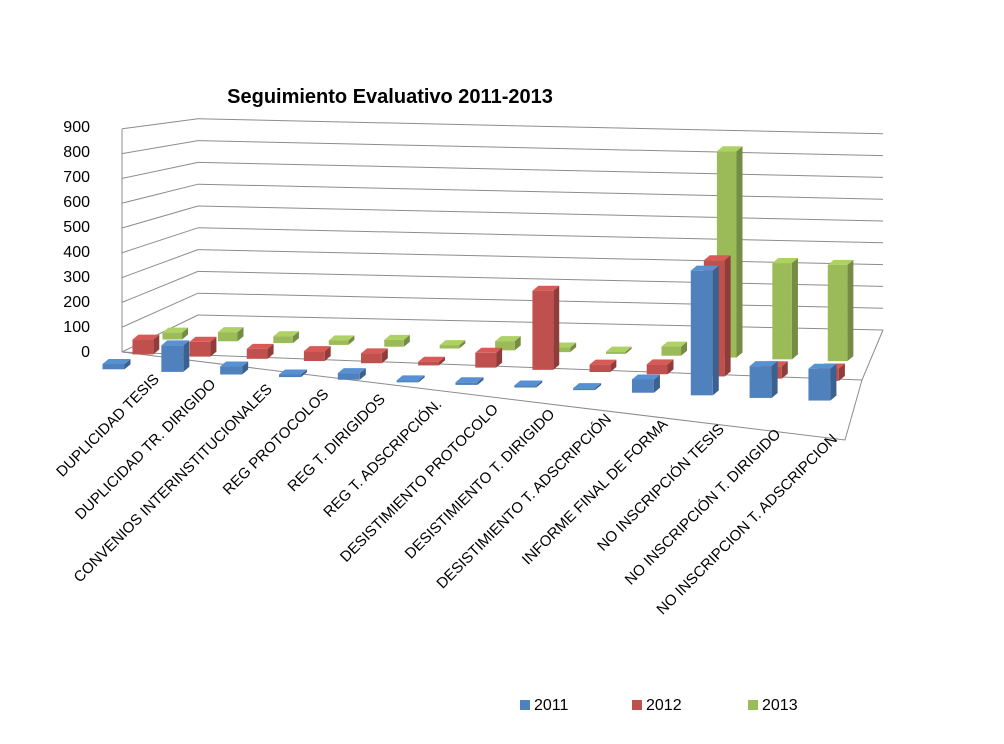 The height and width of the screenshot is (744, 1004). I want to click on legend-swatch-2012, so click(637, 705).